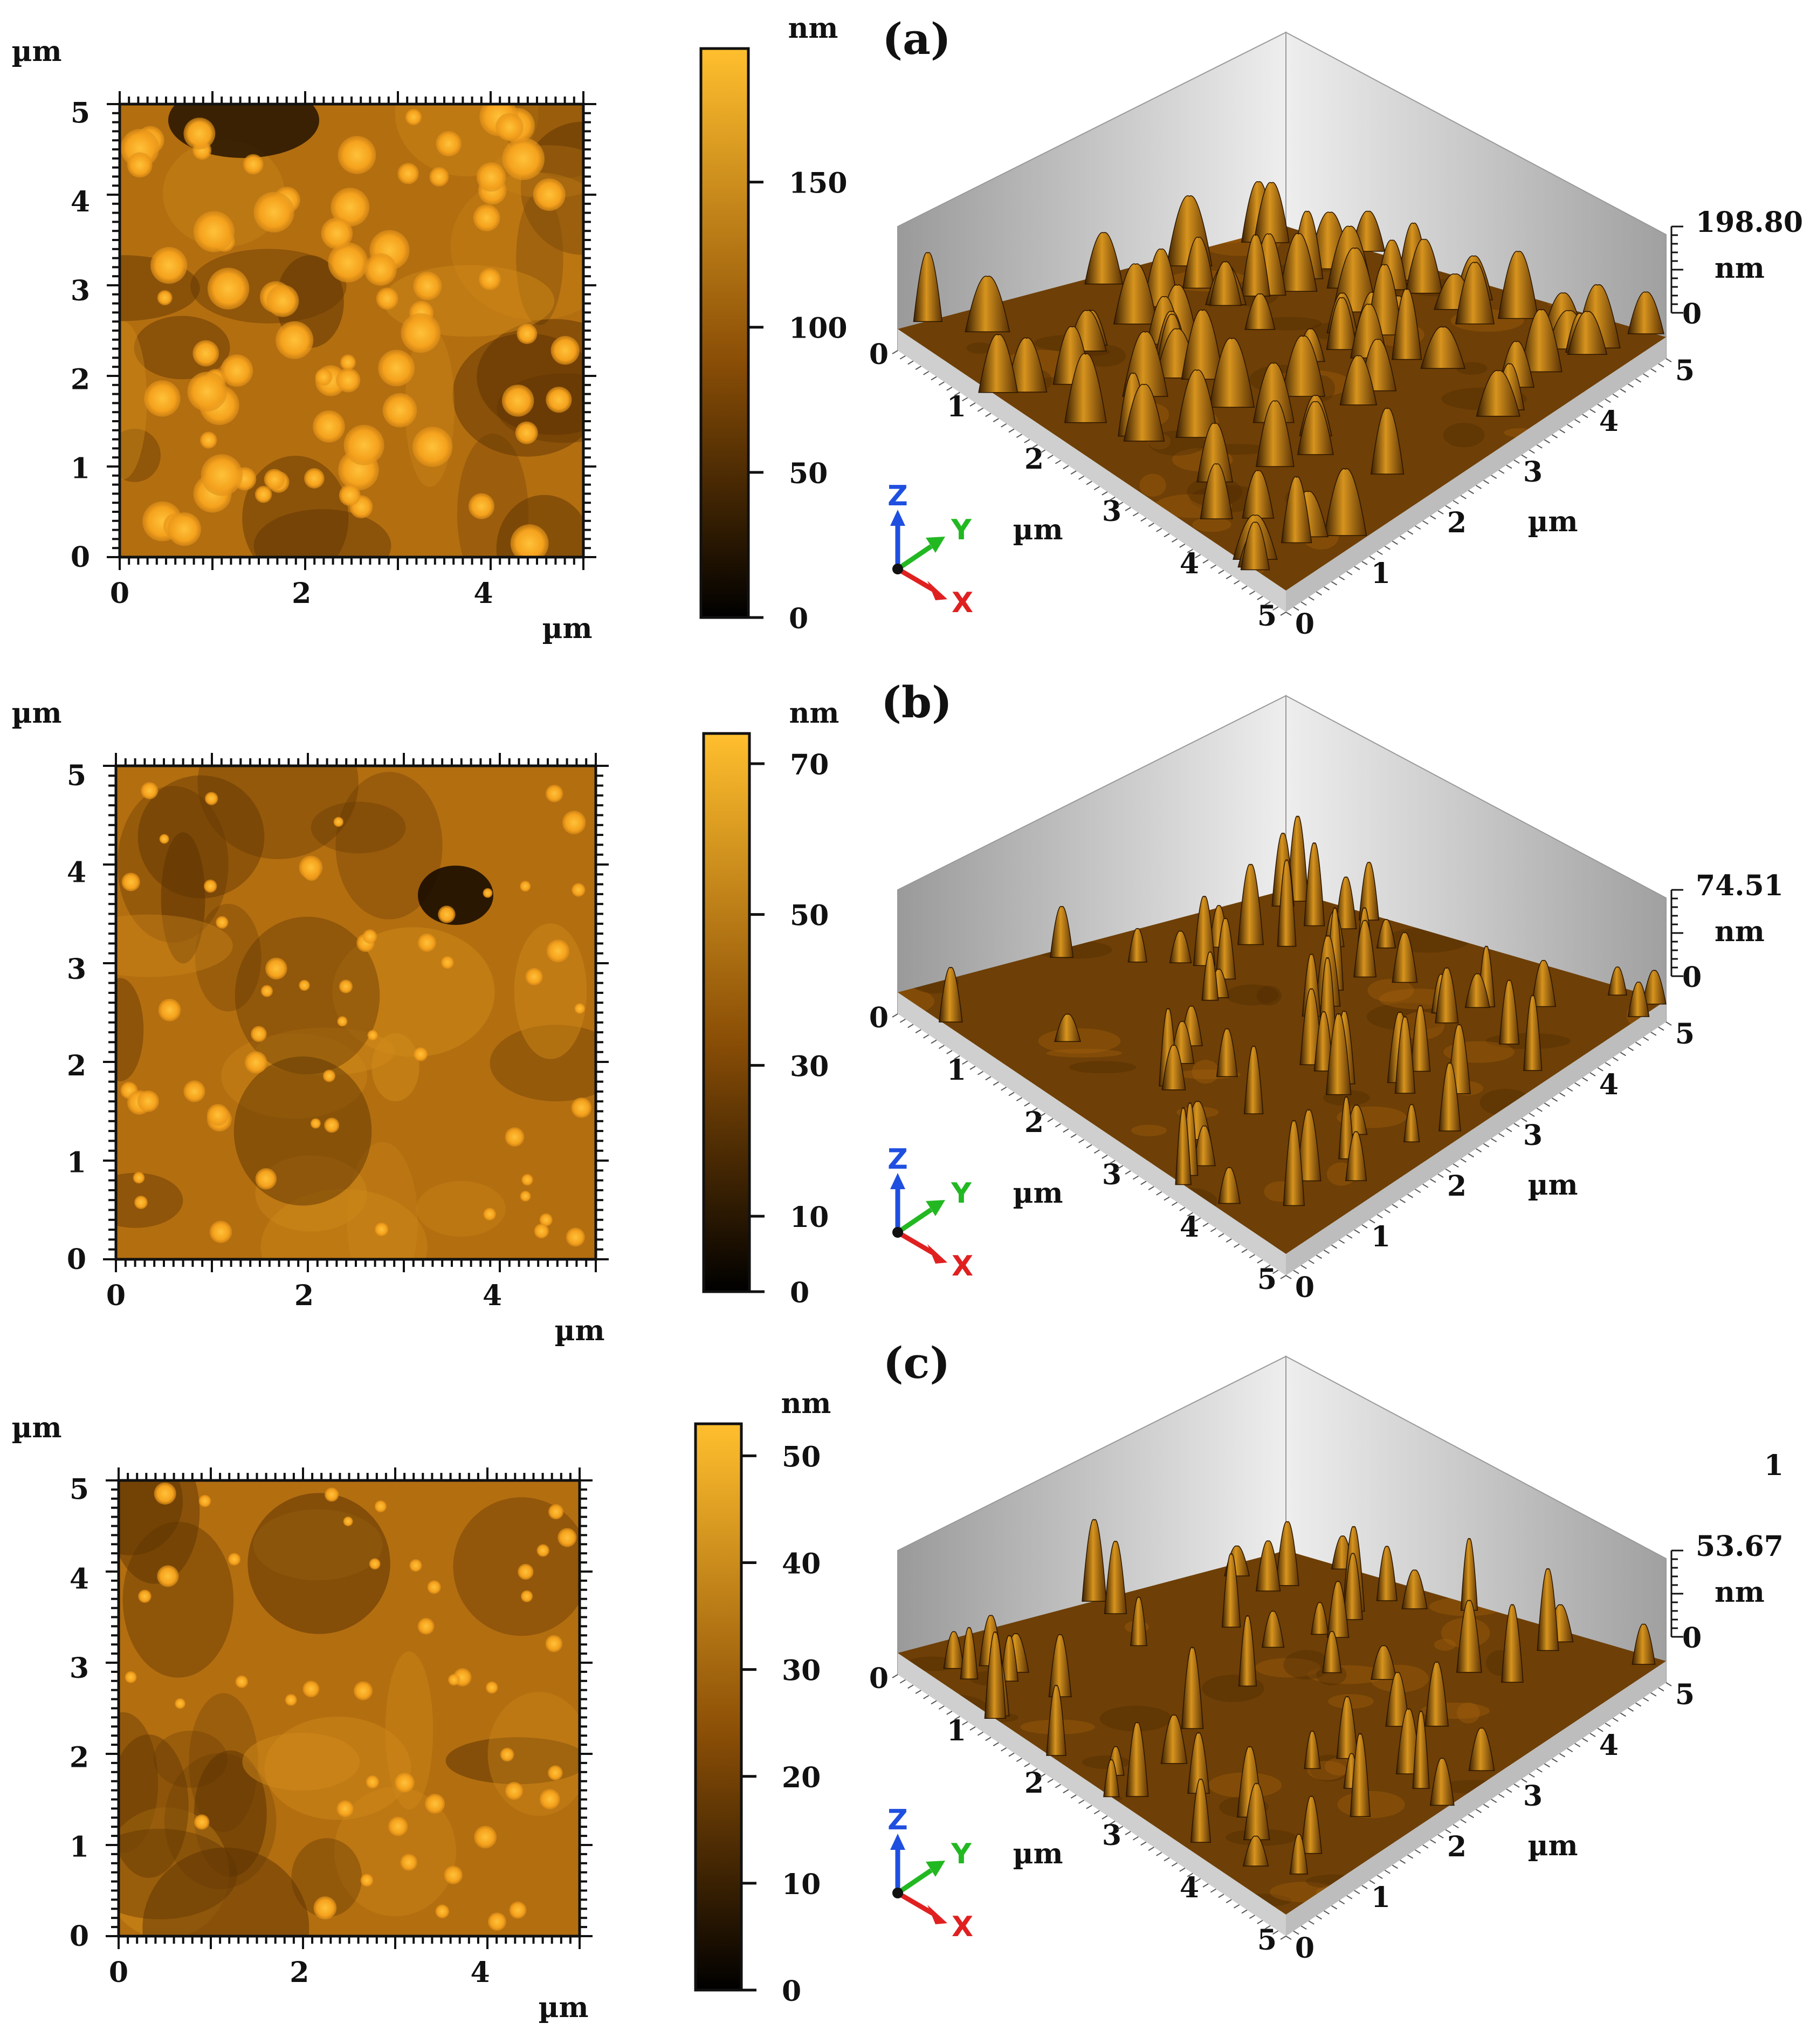 Image resolution: width=1817 pixels, height=2044 pixels. I want to click on x-arrowhead, so click(937, 590).